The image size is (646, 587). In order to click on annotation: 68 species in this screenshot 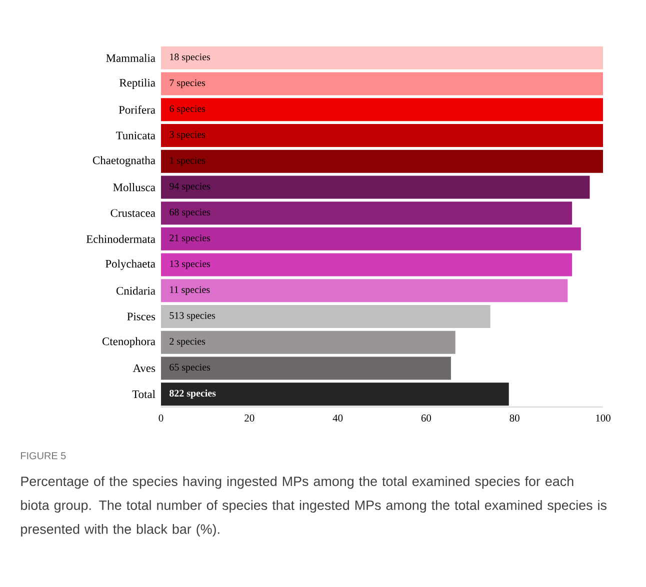, I will do `click(190, 213)`.